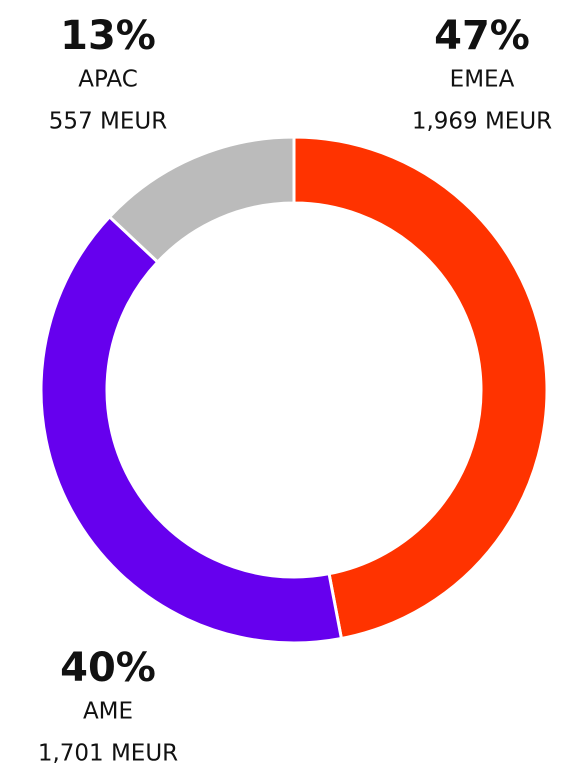 The image size is (572, 771). What do you see at coordinates (108, 712) in the screenshot?
I see `category-label: AME` at bounding box center [108, 712].